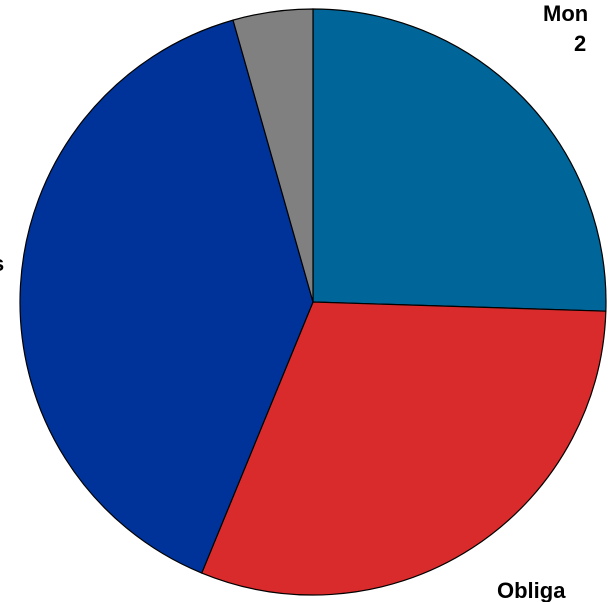 Image resolution: width=614 pixels, height=602 pixels. I want to click on slice-label: s, so click(2, 263).